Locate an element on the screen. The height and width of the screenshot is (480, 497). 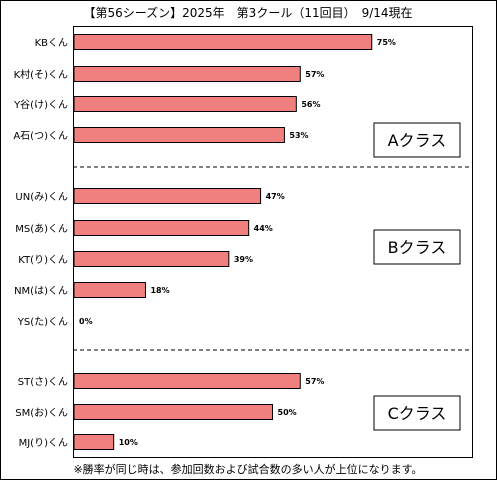
value-label: 53% is located at coordinates (298, 135).